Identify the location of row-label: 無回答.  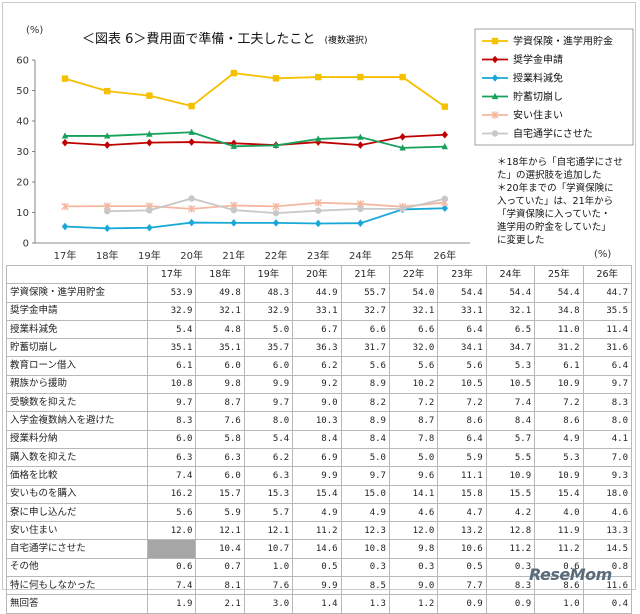
(77, 604).